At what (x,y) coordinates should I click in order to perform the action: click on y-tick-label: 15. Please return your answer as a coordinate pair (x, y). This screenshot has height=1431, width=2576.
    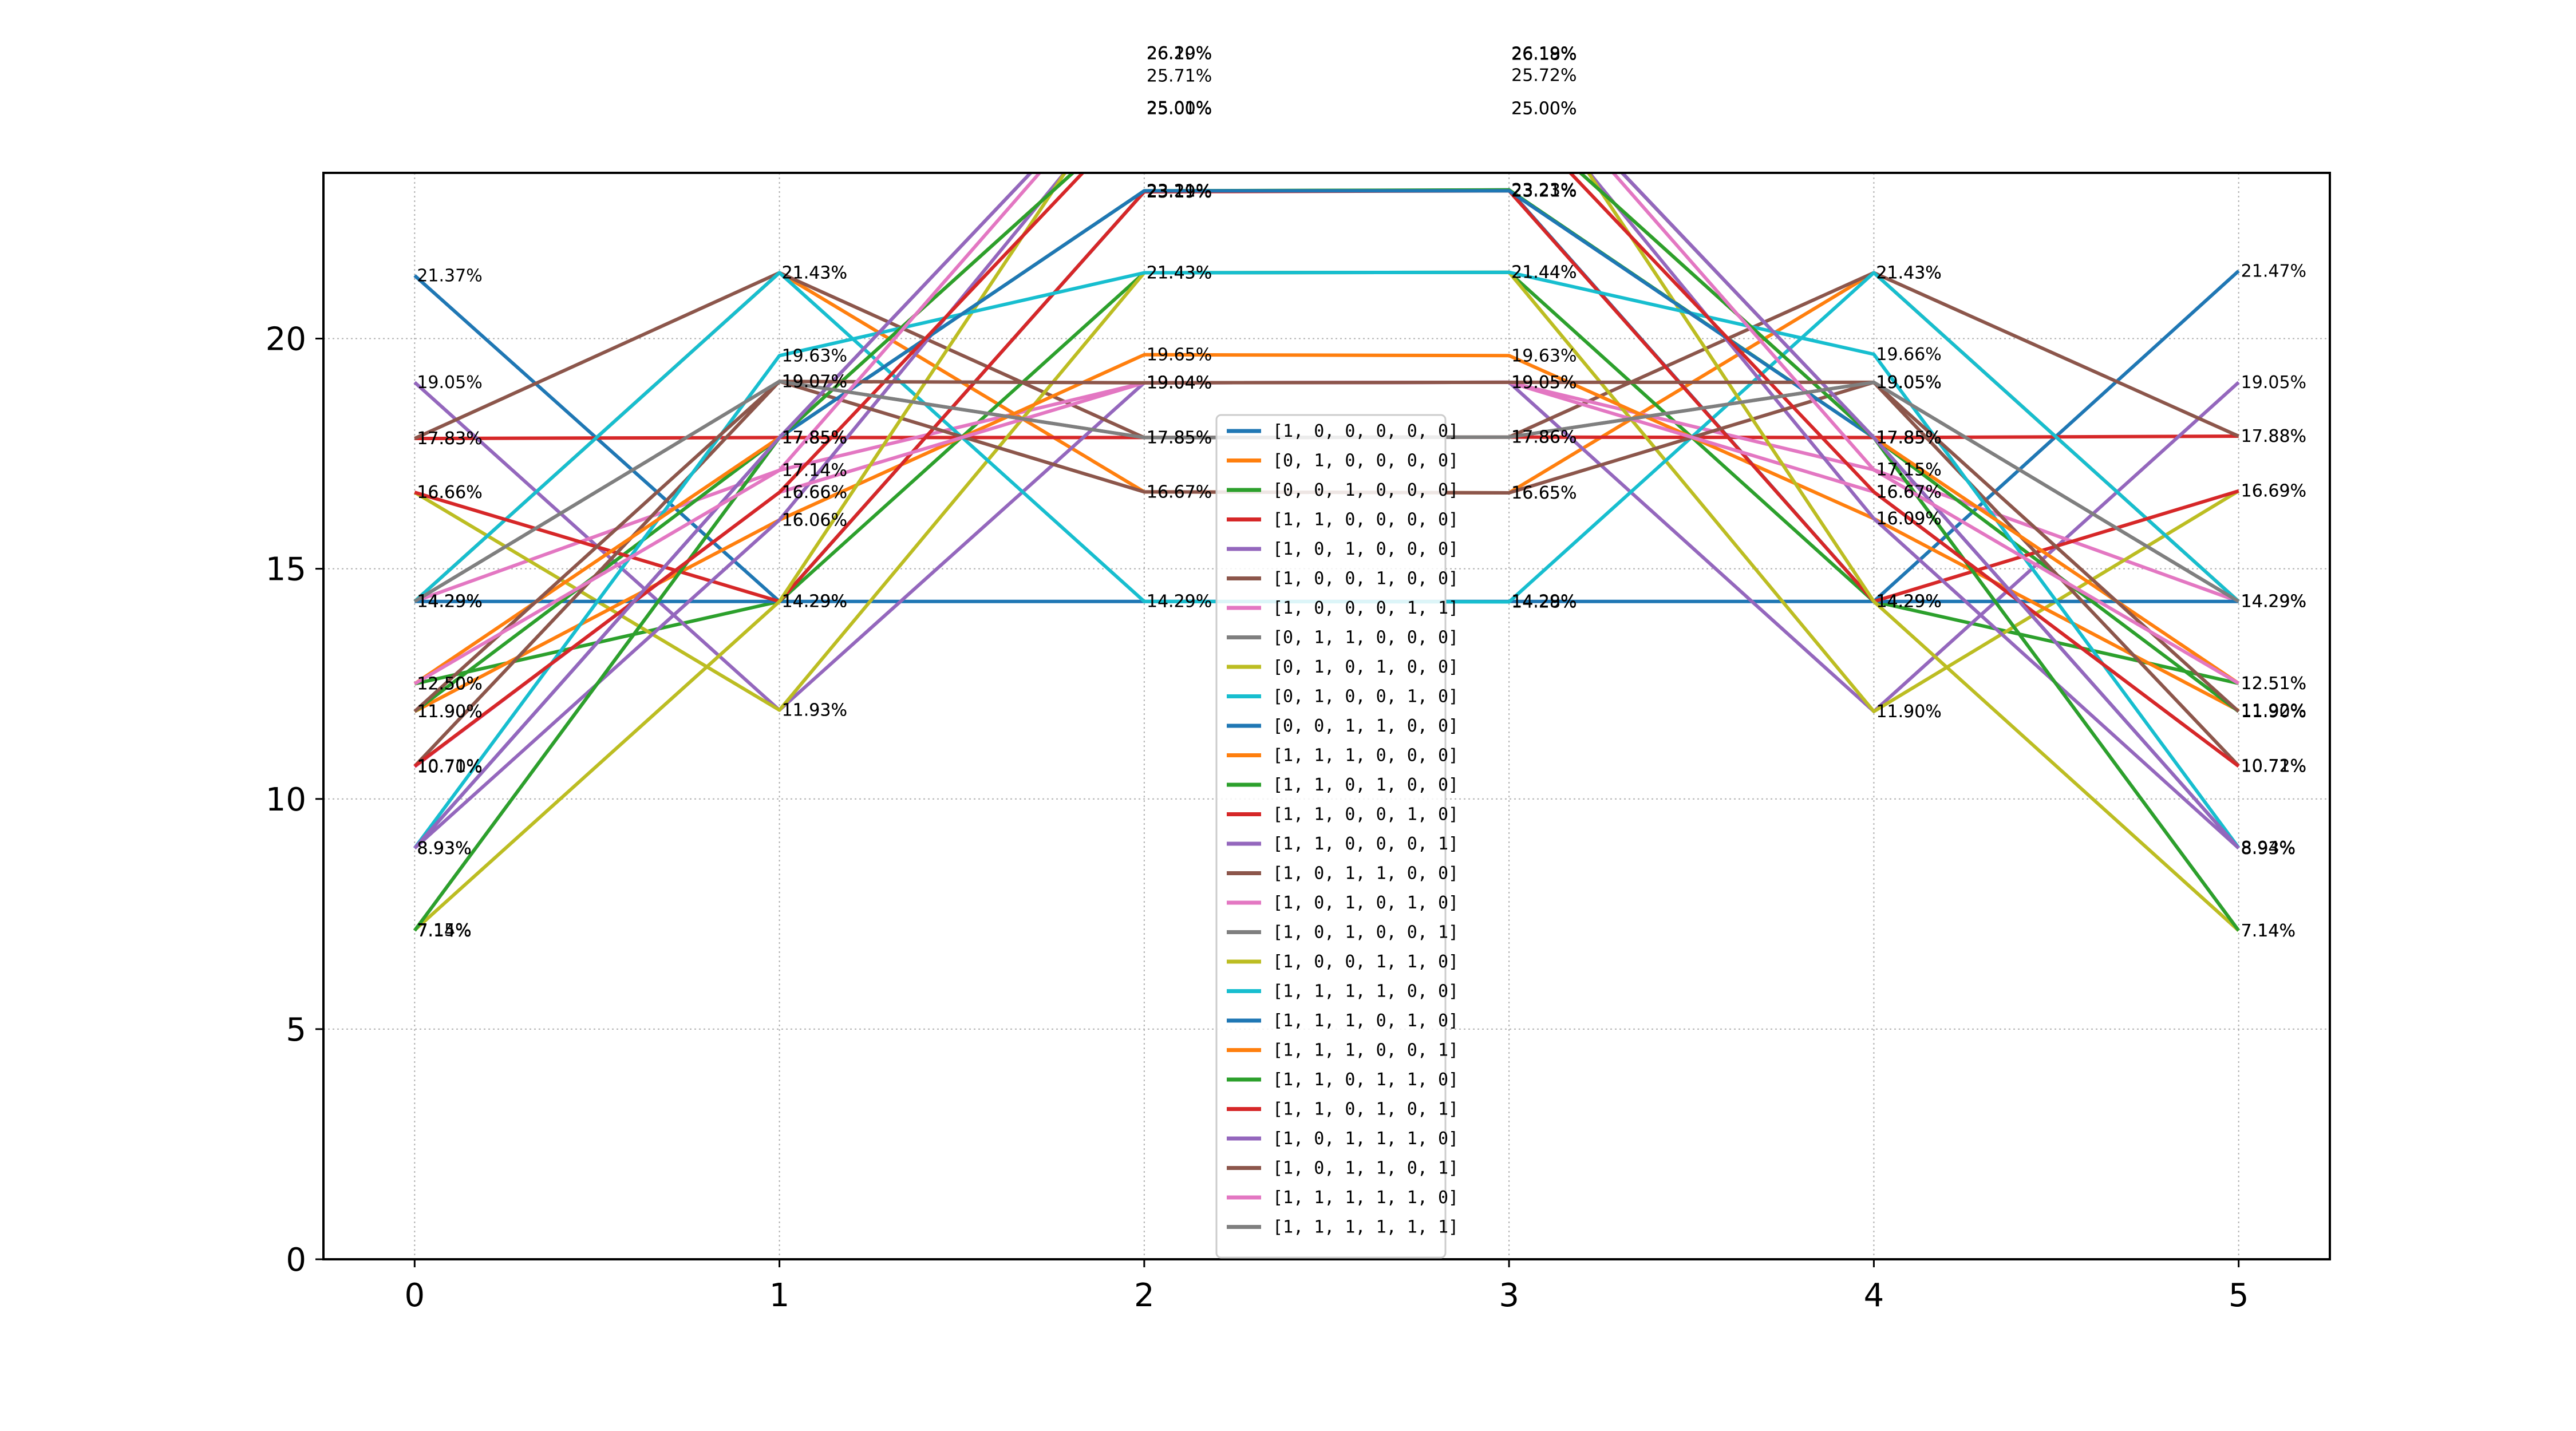
    Looking at the image, I should click on (286, 569).